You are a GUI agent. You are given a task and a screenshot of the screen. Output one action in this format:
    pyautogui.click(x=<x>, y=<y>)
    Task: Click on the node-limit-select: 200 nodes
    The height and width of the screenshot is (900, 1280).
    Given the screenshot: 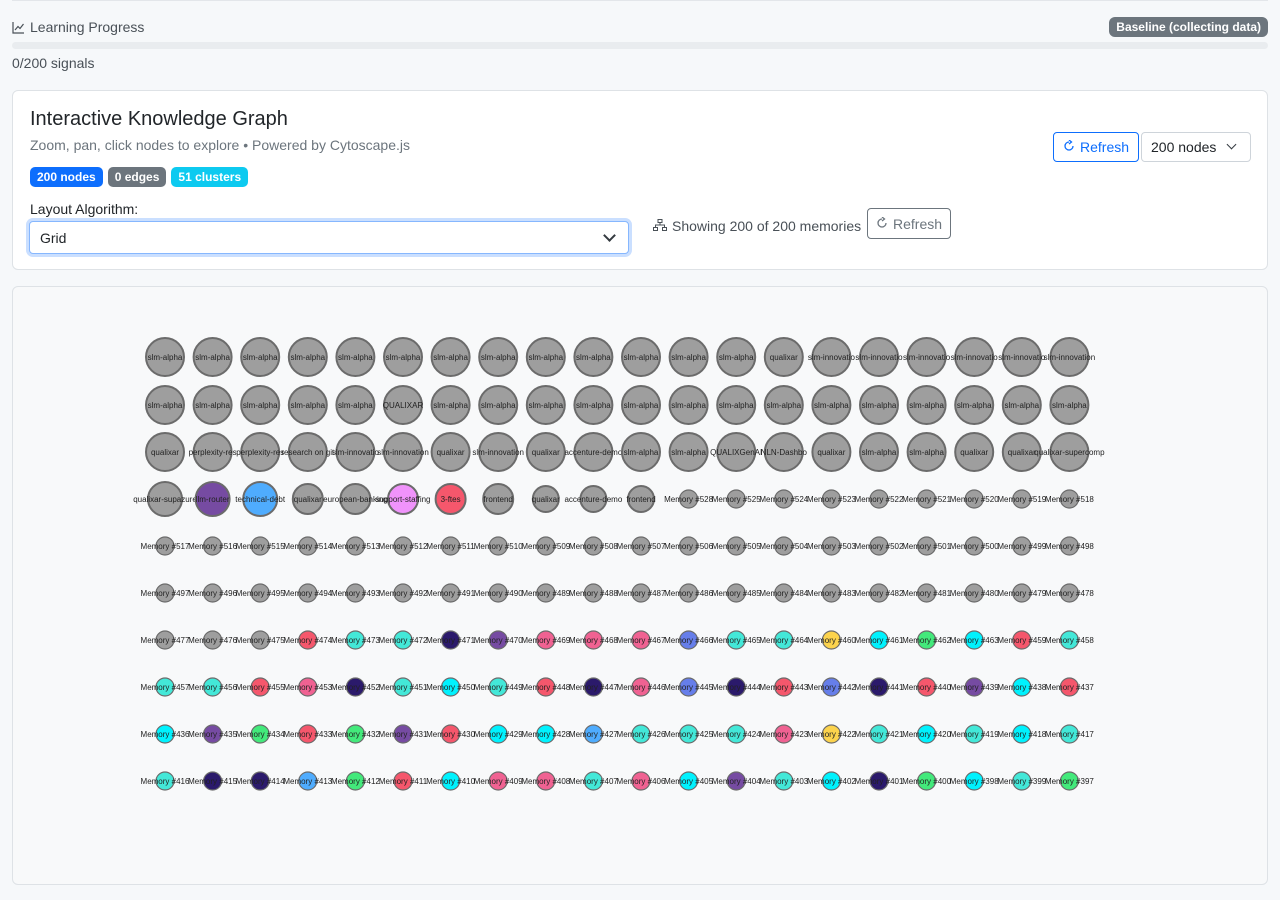 What is the action you would take?
    pyautogui.click(x=1196, y=147)
    